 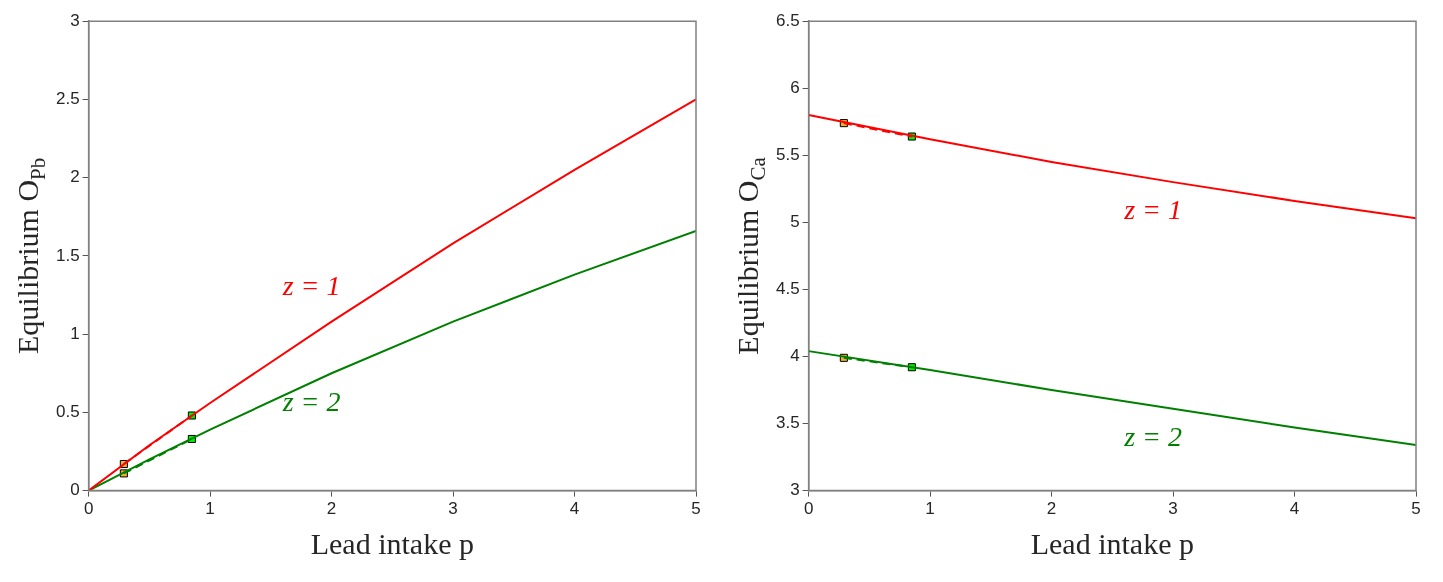 What do you see at coordinates (787, 154) in the screenshot?
I see `y-tick-label: 5.5` at bounding box center [787, 154].